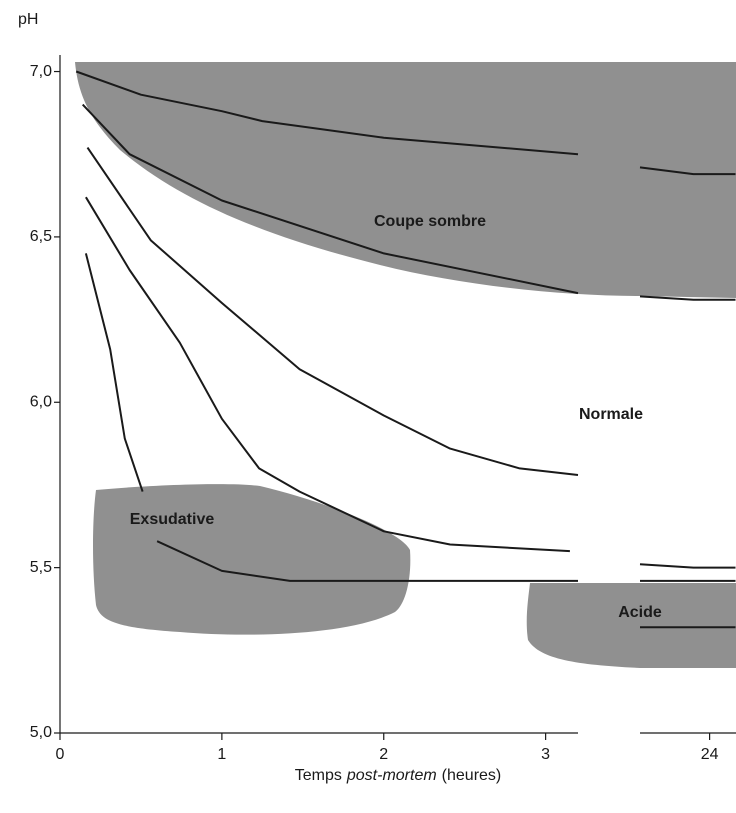  Describe the element at coordinates (41, 567) in the screenshot. I see `y-tick-label: 5,5` at that location.